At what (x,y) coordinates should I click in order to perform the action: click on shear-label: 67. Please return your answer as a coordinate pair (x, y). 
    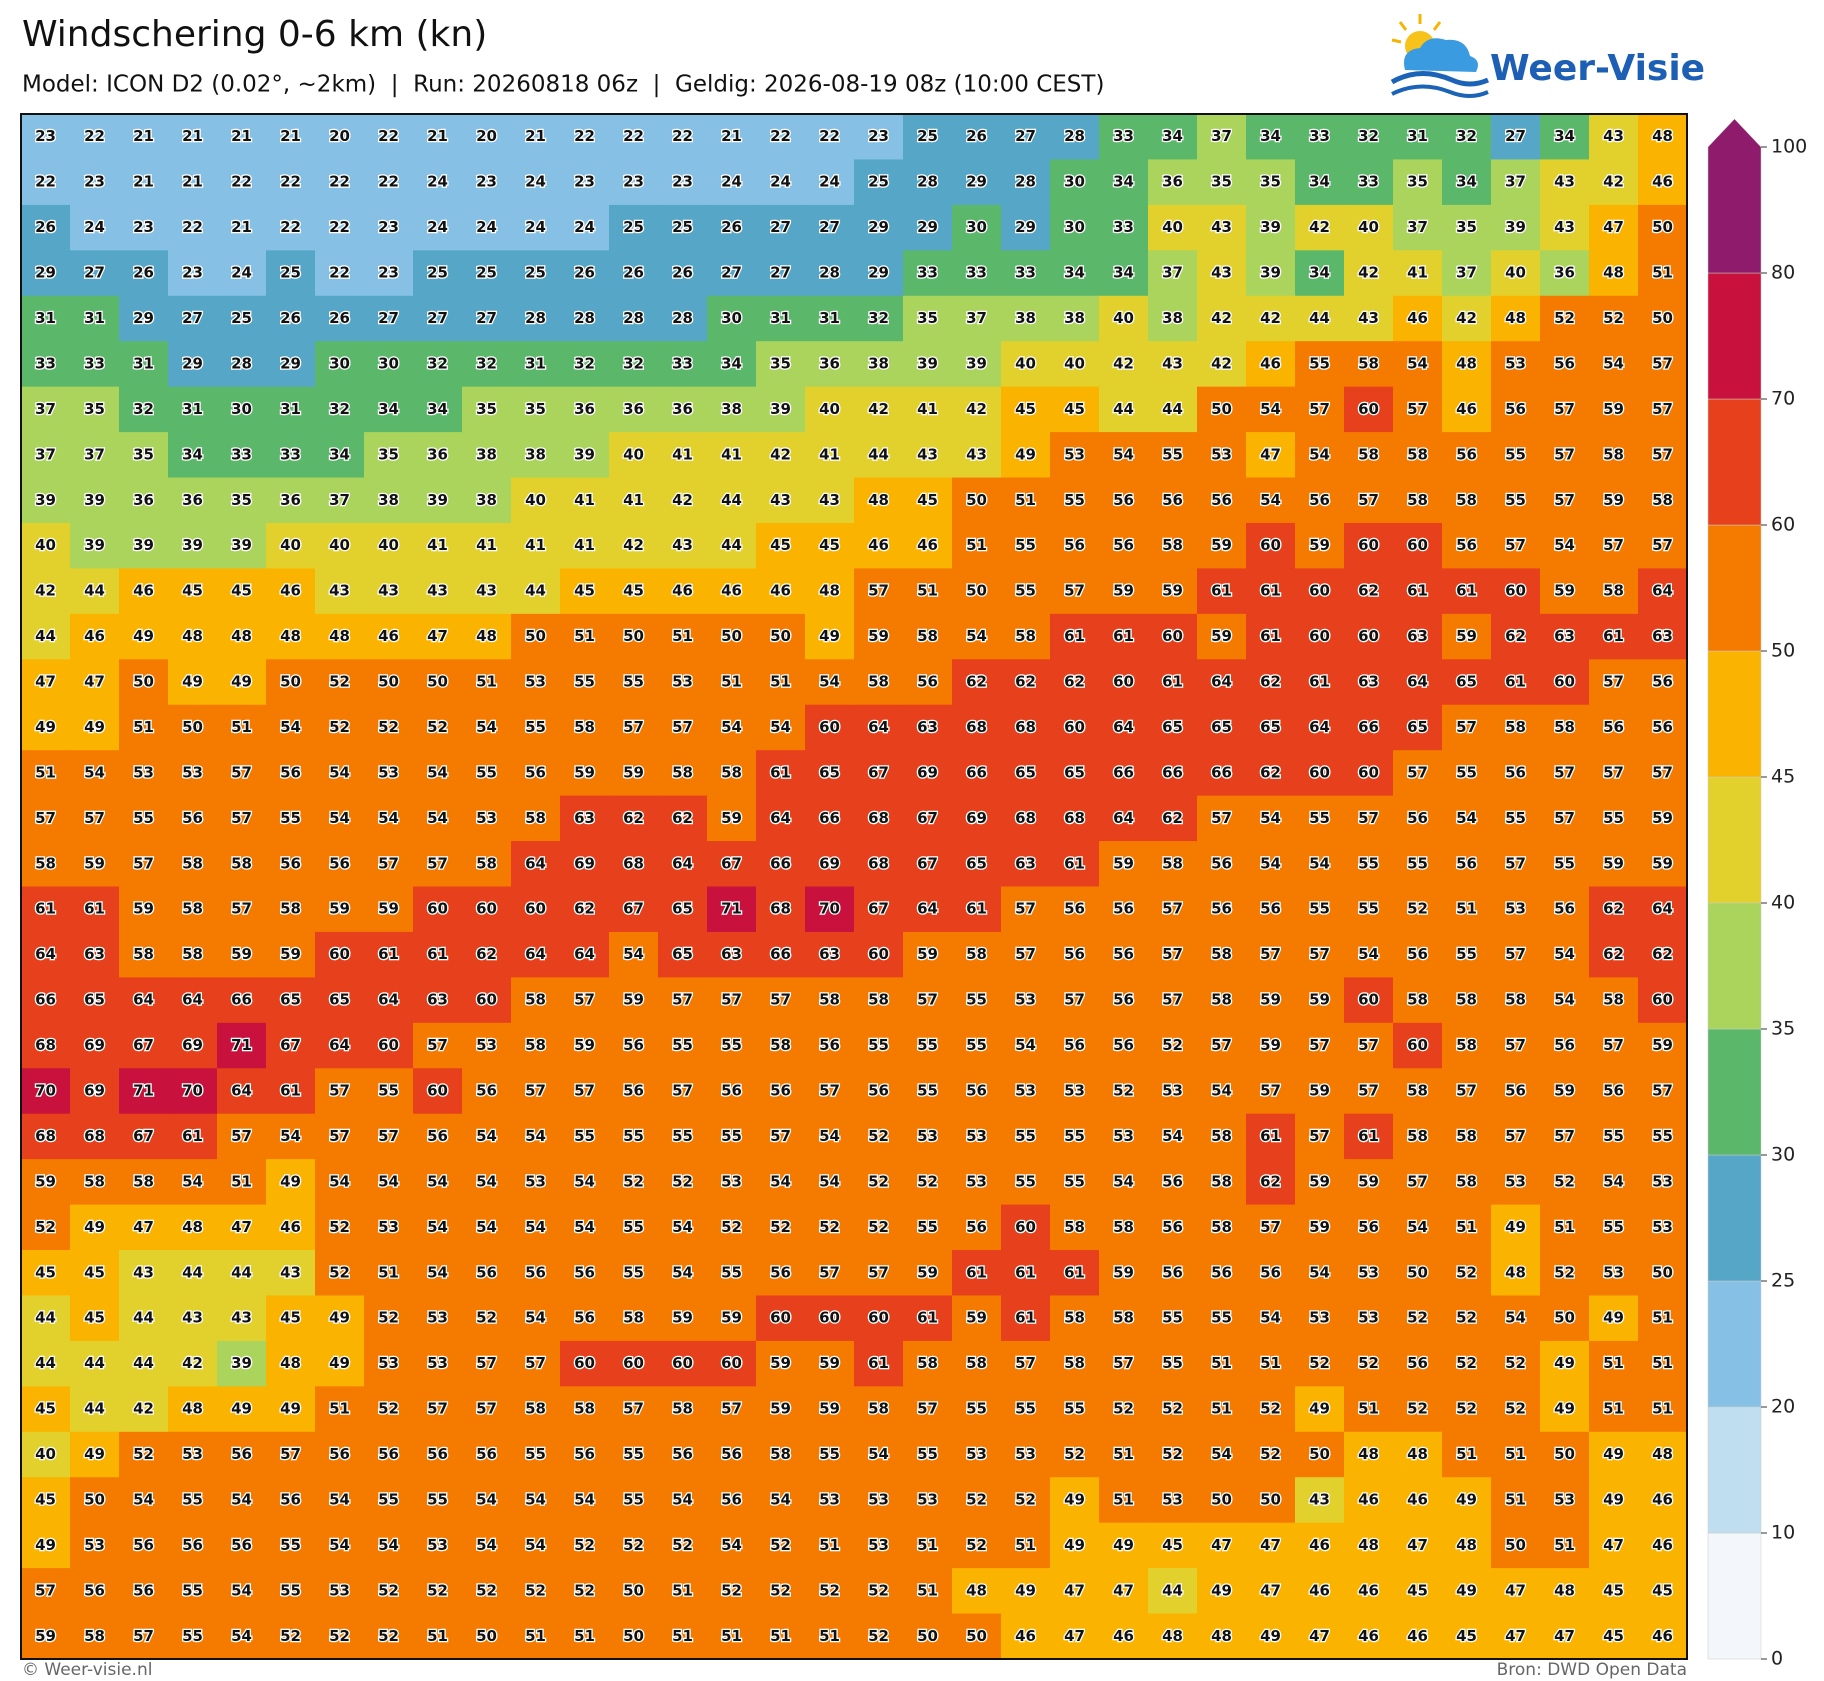
    Looking at the image, I should click on (143, 1136).